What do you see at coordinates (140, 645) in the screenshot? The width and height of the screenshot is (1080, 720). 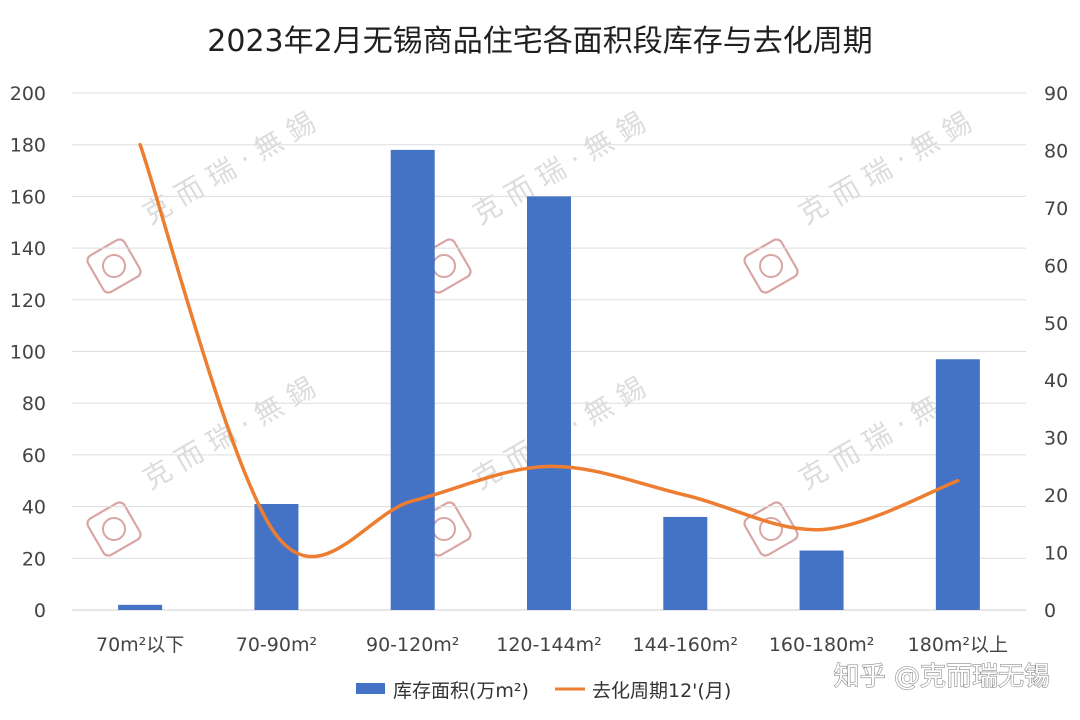 I see `x-axis-tick-label: 70m²以下` at bounding box center [140, 645].